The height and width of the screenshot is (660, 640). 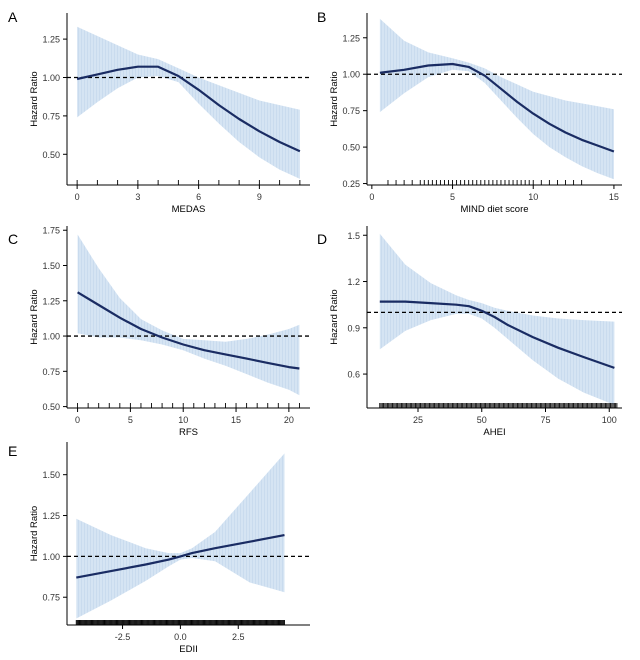 I want to click on panel-label: B, so click(x=321, y=17).